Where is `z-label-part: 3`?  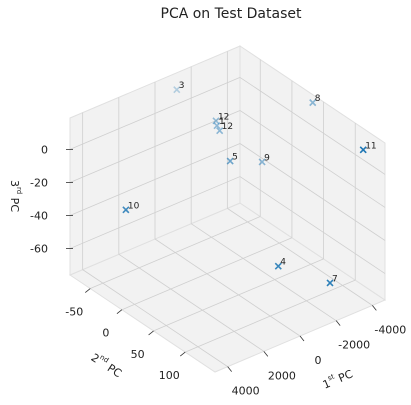
z-label-part: 3 is located at coordinates (14, 183).